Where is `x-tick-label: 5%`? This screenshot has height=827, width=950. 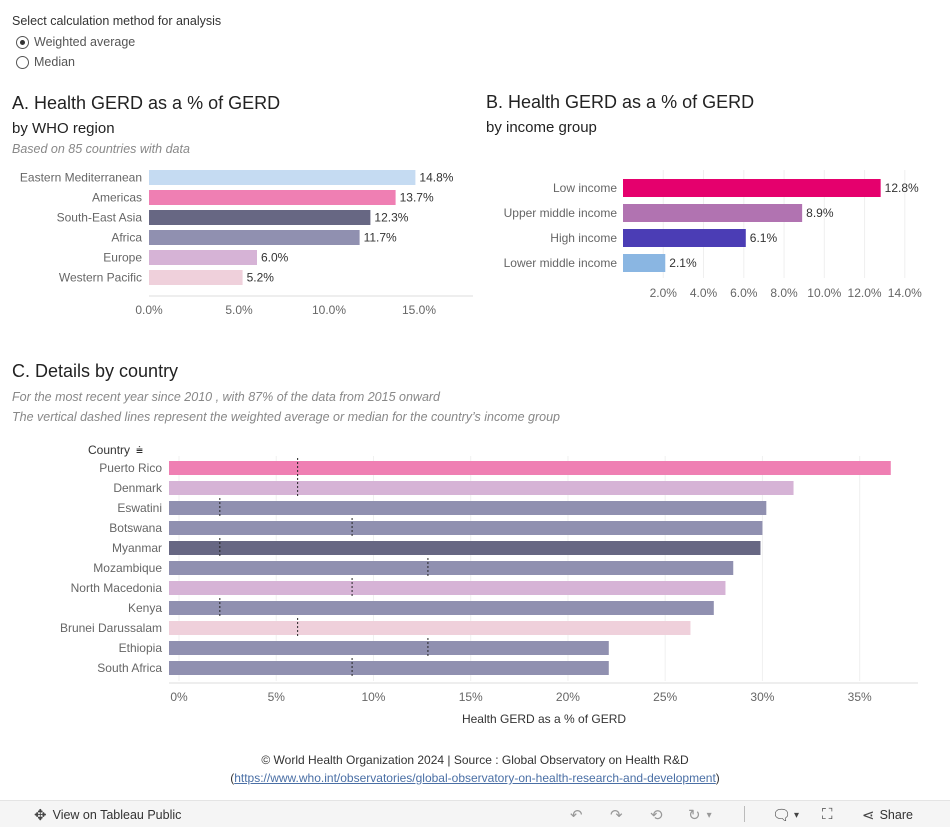 x-tick-label: 5% is located at coordinates (277, 697).